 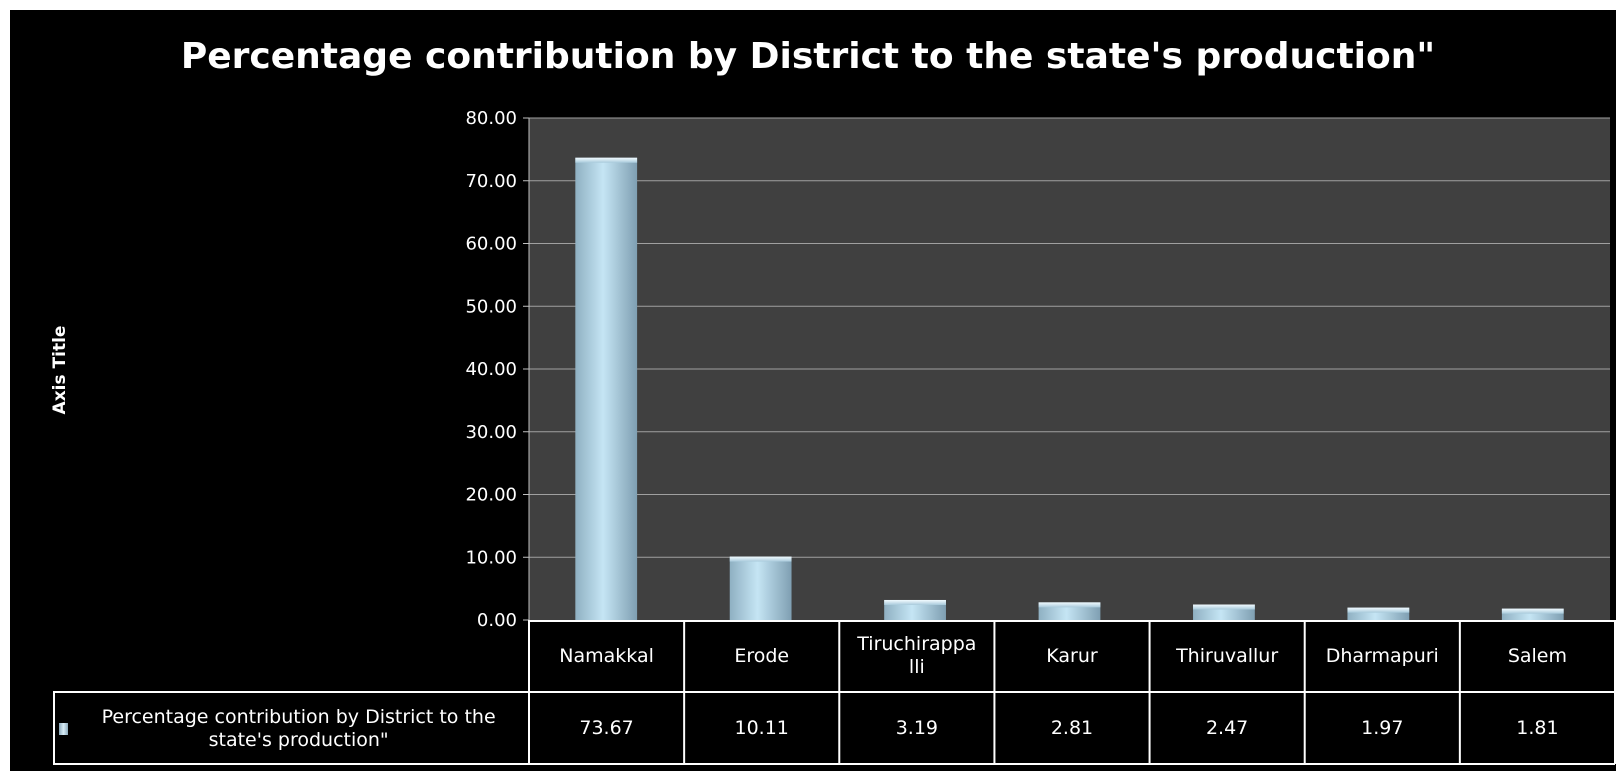 What do you see at coordinates (1537, 655) in the screenshot?
I see `category-label: Salem` at bounding box center [1537, 655].